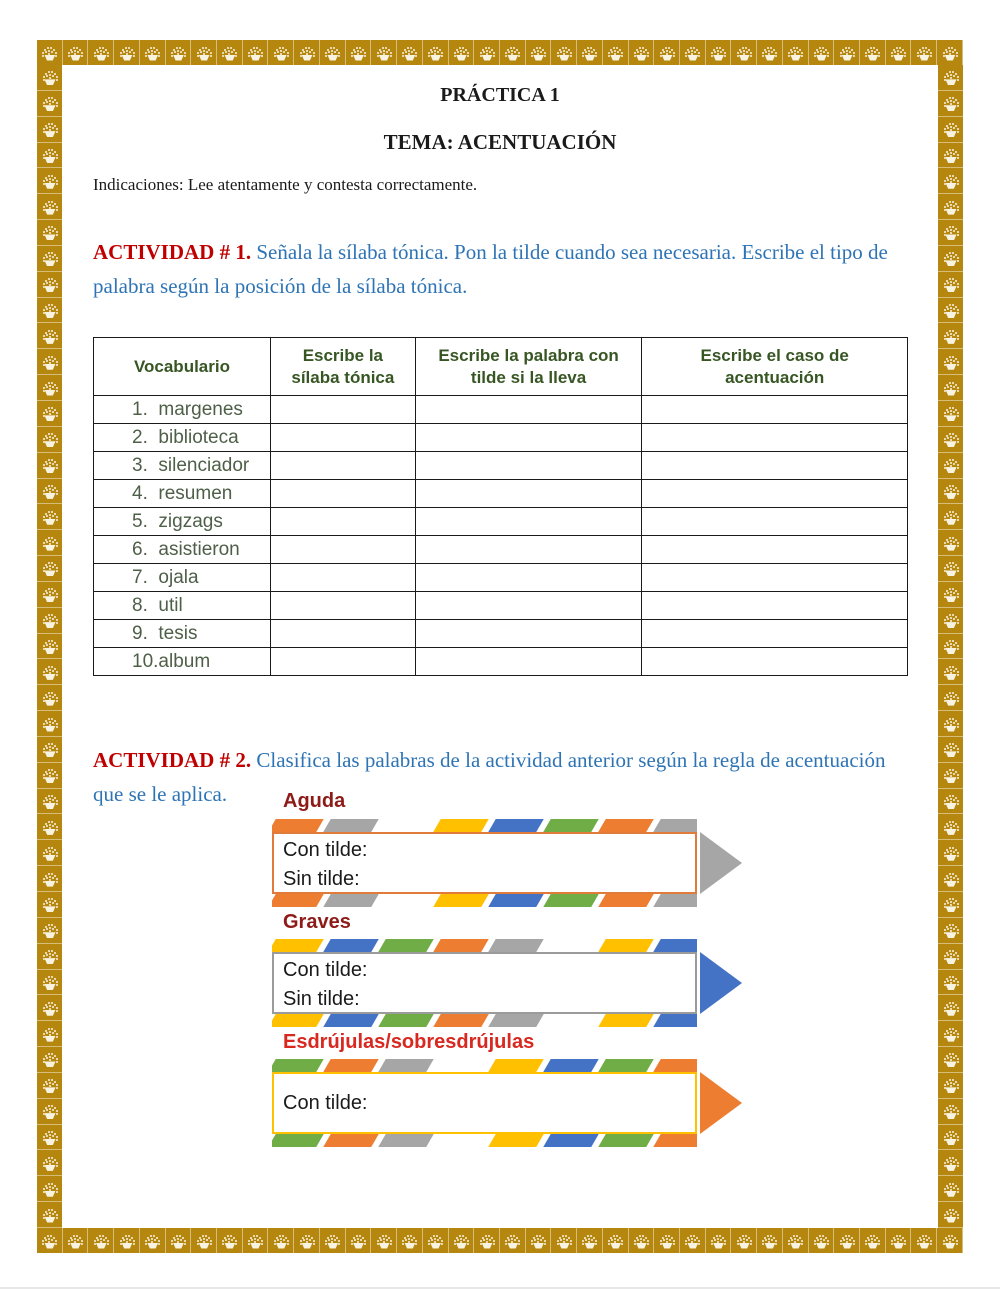 This screenshot has height=1291, width=1000. Describe the element at coordinates (484, 983) in the screenshot. I see `answer-box-graves: Con tilde: Sin tilde:` at that location.